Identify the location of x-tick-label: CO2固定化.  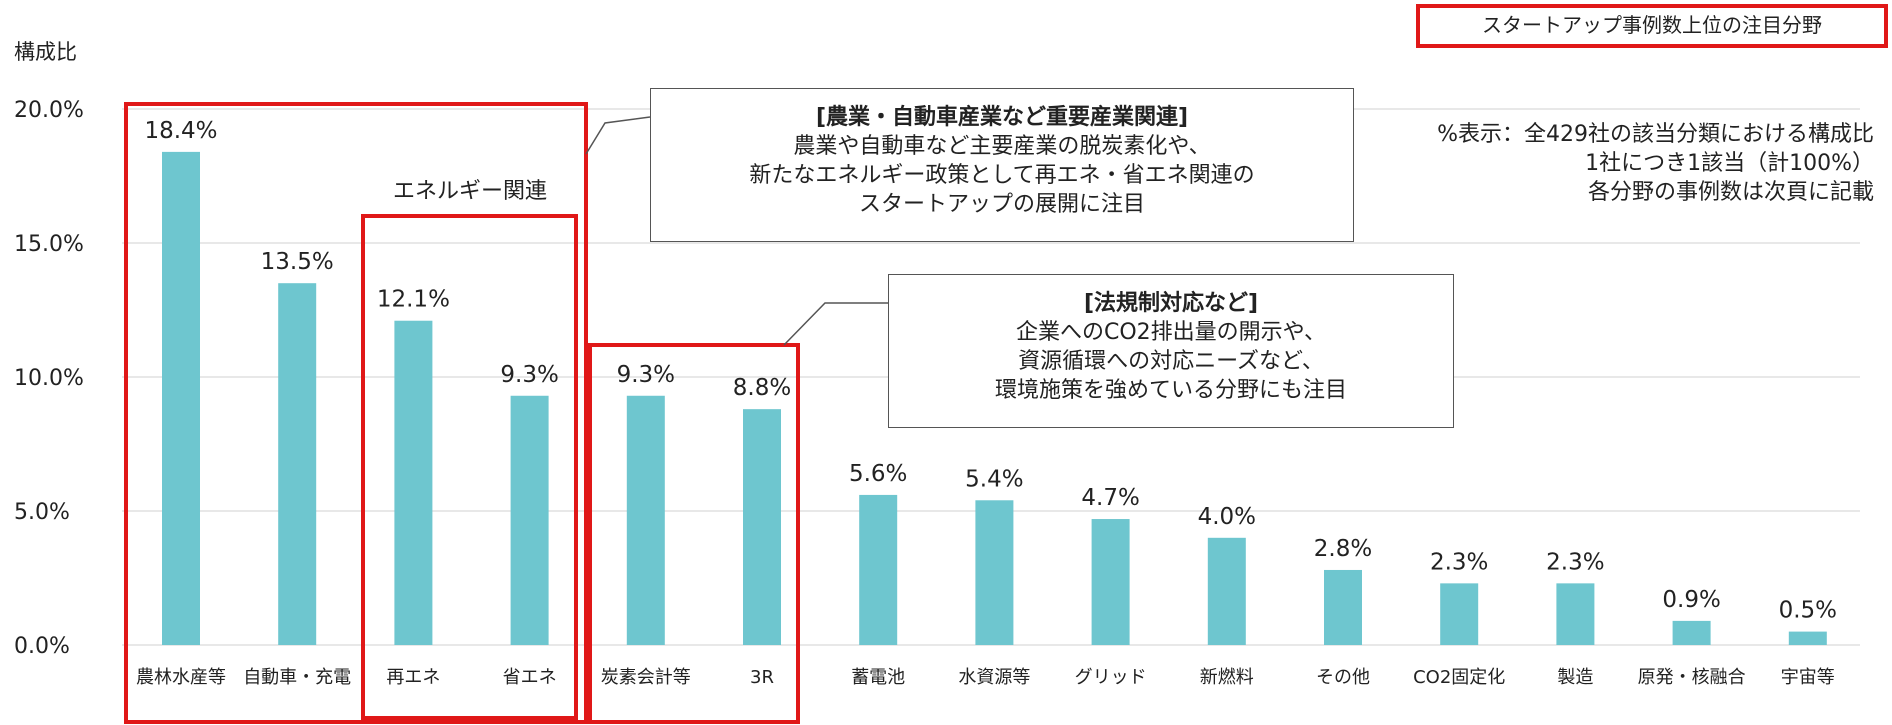
(1459, 677).